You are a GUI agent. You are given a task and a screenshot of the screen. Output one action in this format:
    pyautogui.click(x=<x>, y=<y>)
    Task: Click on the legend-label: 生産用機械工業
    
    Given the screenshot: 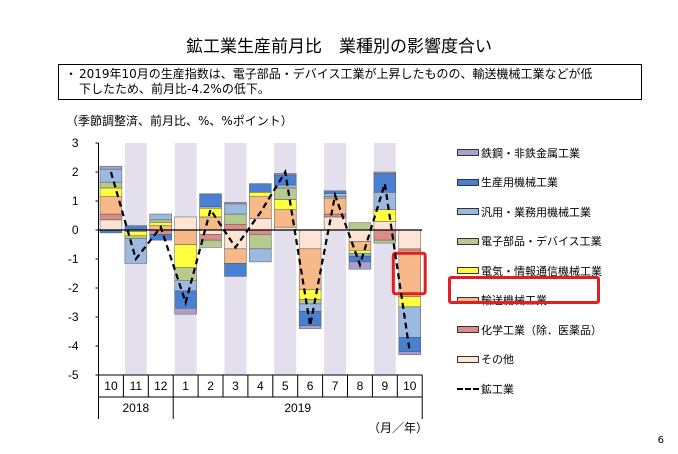 What is the action you would take?
    pyautogui.click(x=519, y=183)
    